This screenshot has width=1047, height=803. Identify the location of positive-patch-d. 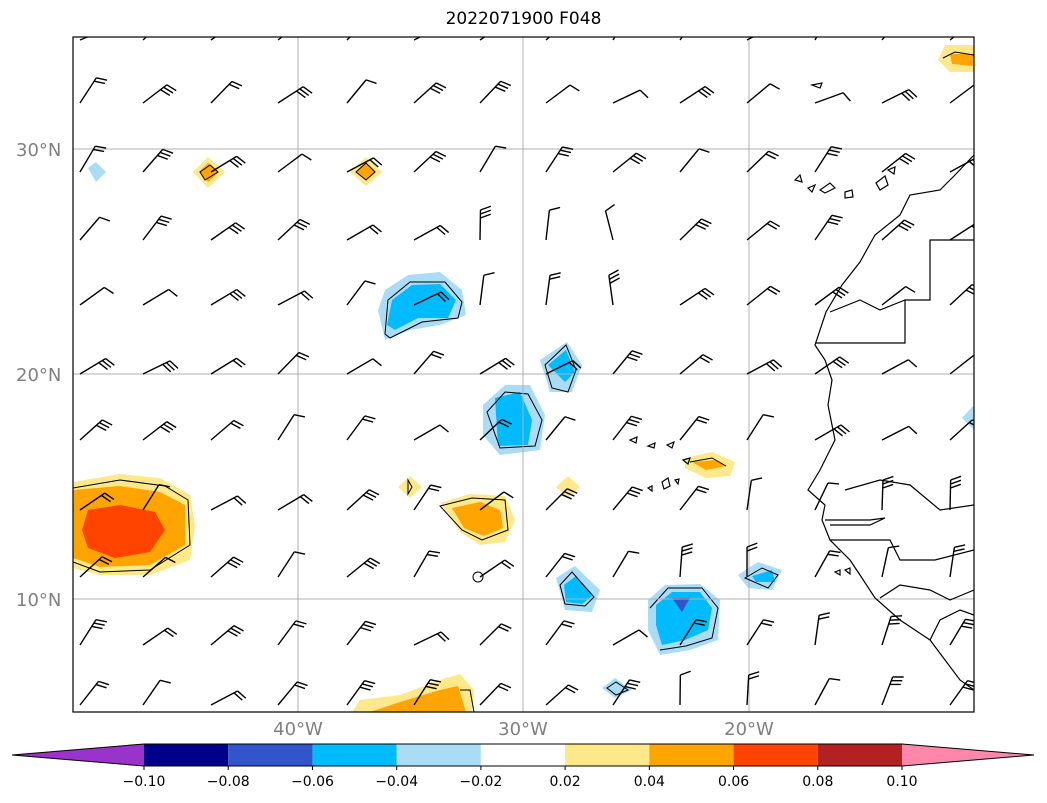
(568, 487).